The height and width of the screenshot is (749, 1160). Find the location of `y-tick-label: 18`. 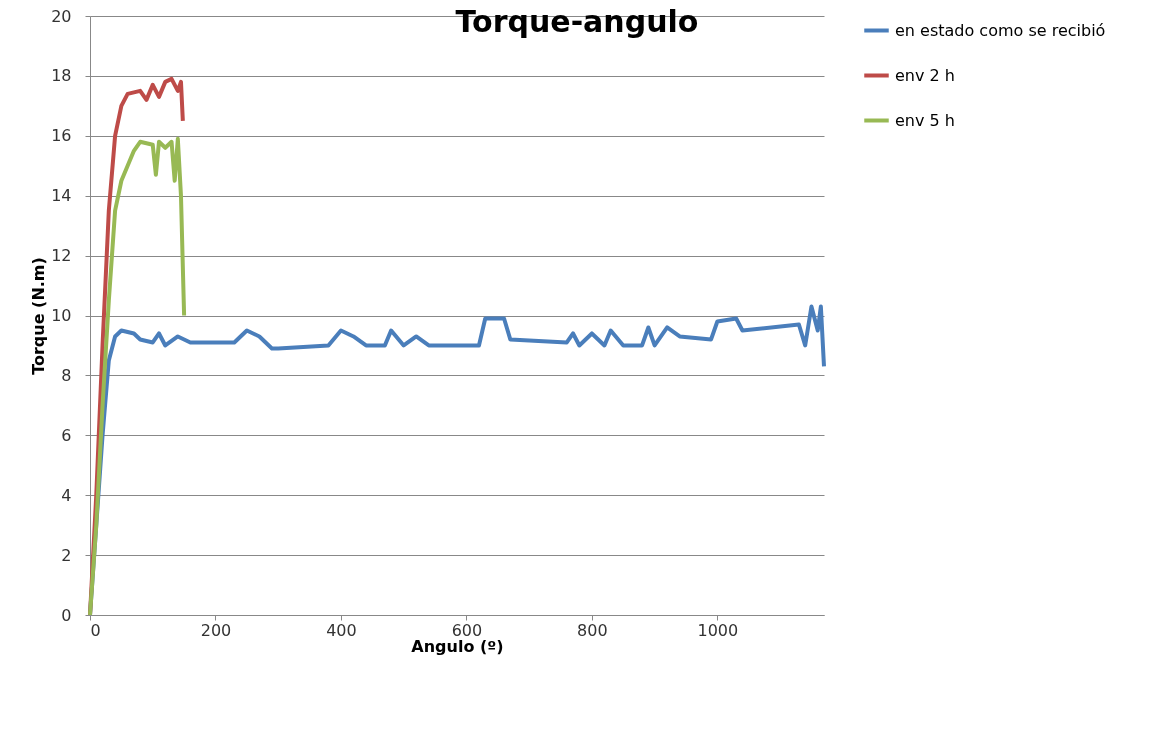

y-tick-label: 18 is located at coordinates (61, 76).